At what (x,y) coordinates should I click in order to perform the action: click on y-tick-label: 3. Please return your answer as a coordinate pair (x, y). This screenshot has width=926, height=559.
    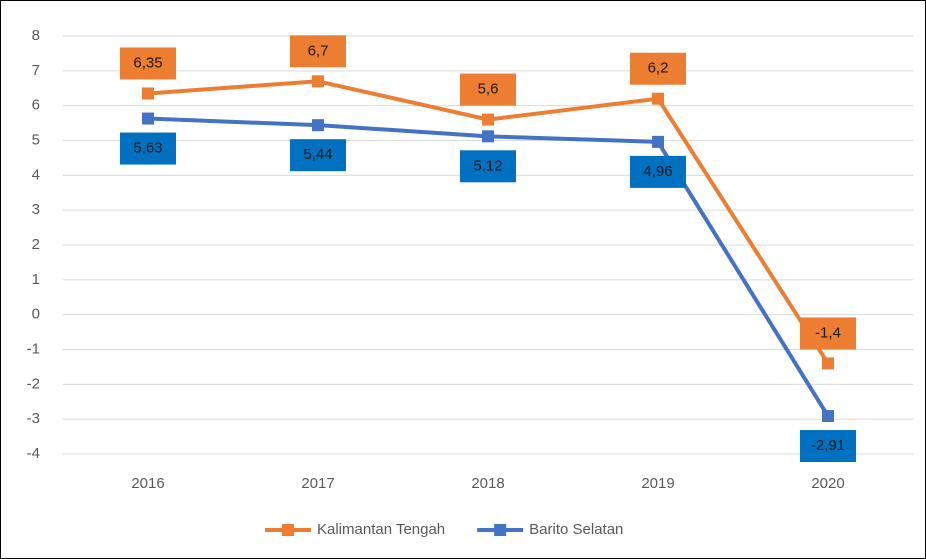
    Looking at the image, I should click on (36, 209).